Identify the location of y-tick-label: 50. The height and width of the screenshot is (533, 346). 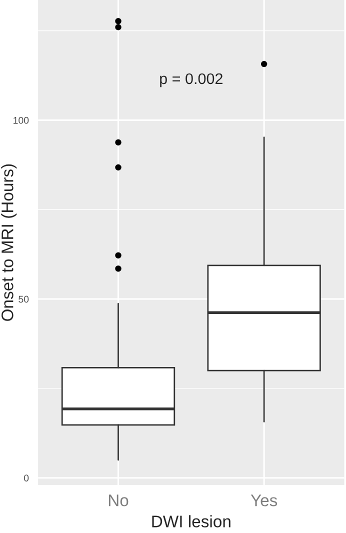
(23, 299).